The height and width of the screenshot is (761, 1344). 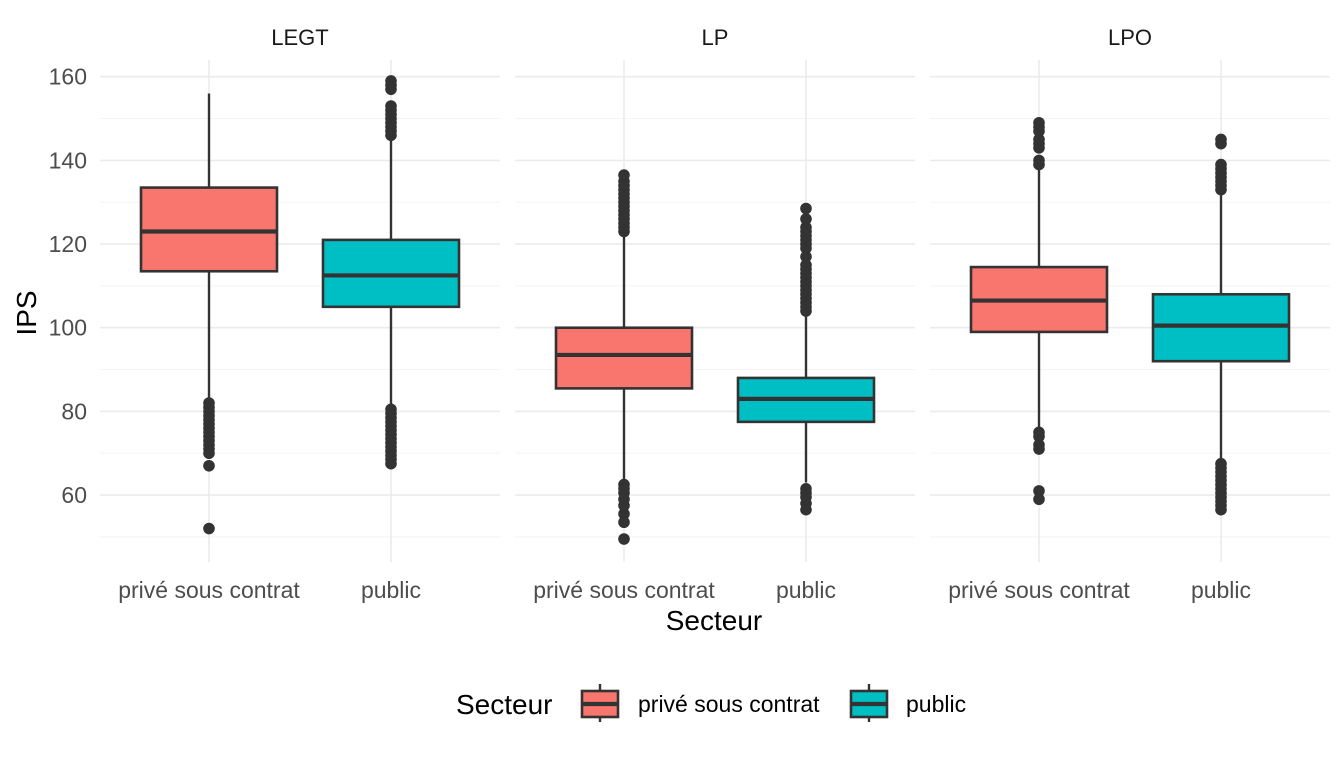 I want to click on box-lp-public, so click(x=806, y=359).